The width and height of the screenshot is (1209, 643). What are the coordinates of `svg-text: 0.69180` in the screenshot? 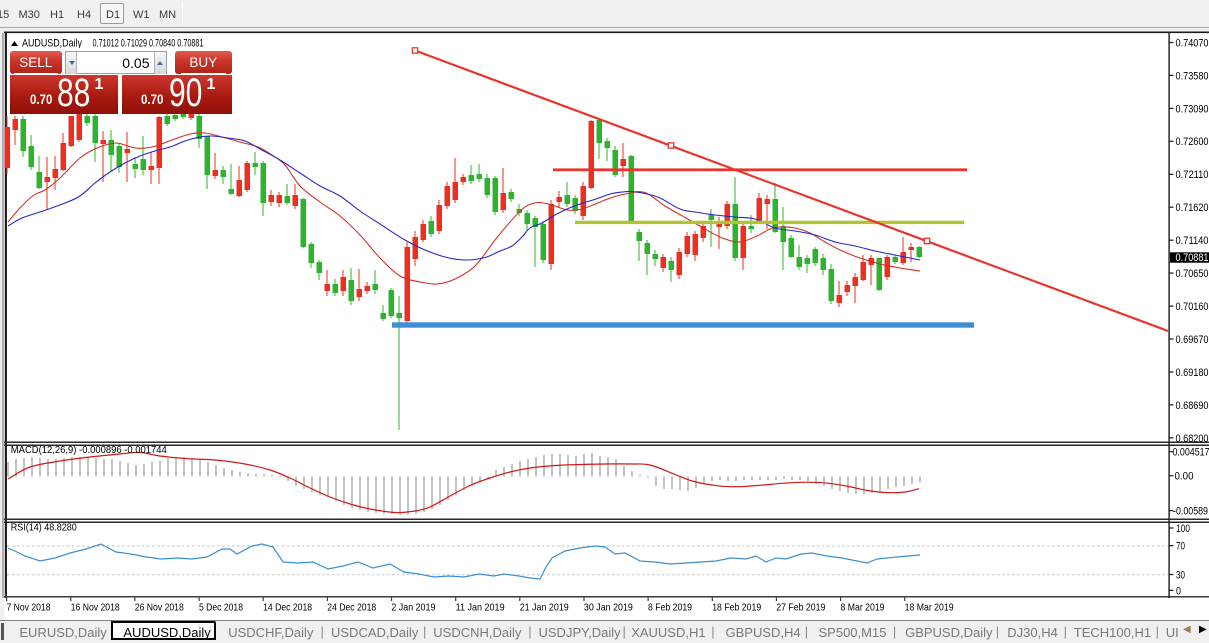 It's located at (1192, 373).